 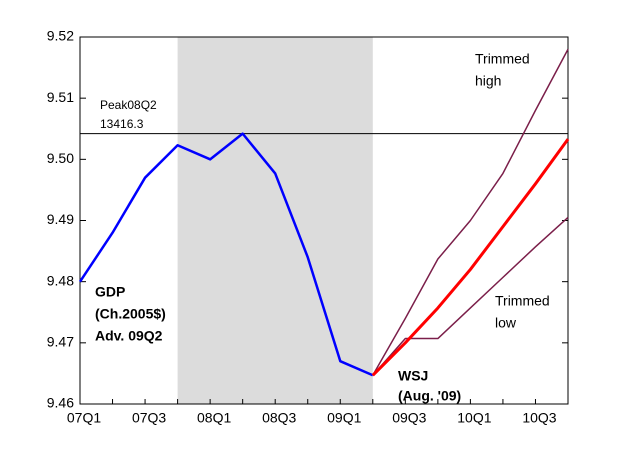 I want to click on series-label: low, so click(x=506, y=323).